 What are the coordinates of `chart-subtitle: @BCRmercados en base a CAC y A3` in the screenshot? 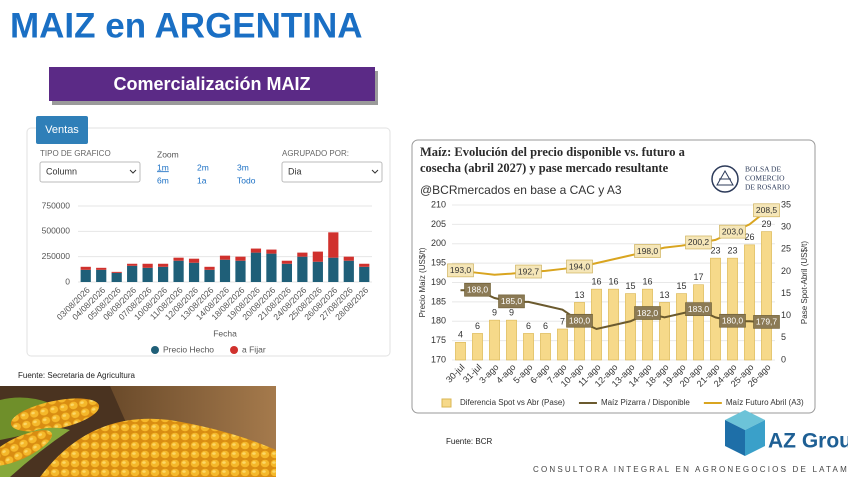 It's located at (521, 190).